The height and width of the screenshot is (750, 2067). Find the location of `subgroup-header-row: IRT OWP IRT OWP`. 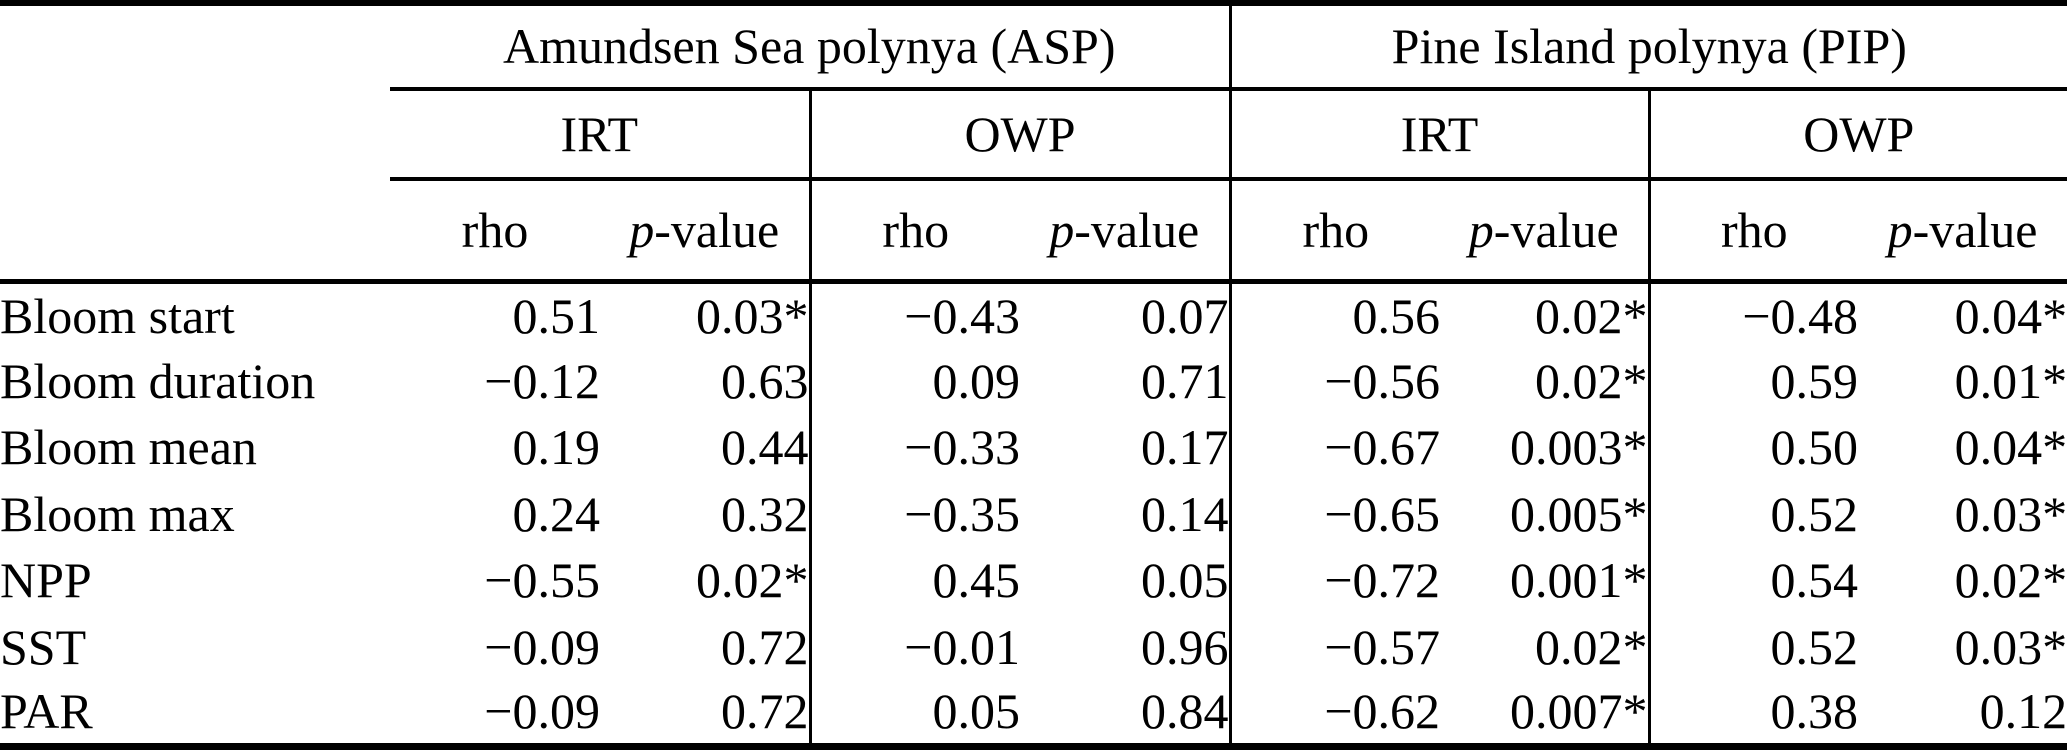

subgroup-header-row: IRT OWP IRT OWP is located at coordinates (1033, 134).